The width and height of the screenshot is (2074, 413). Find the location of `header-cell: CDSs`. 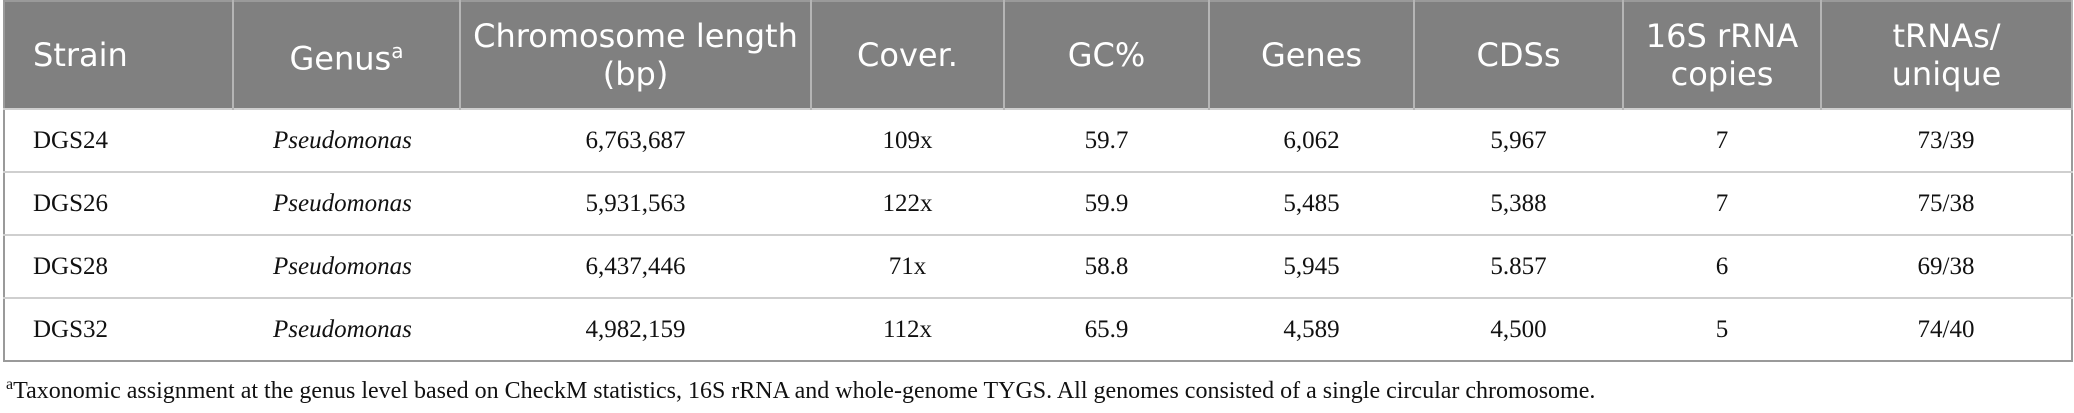

header-cell: CDSs is located at coordinates (1519, 55).